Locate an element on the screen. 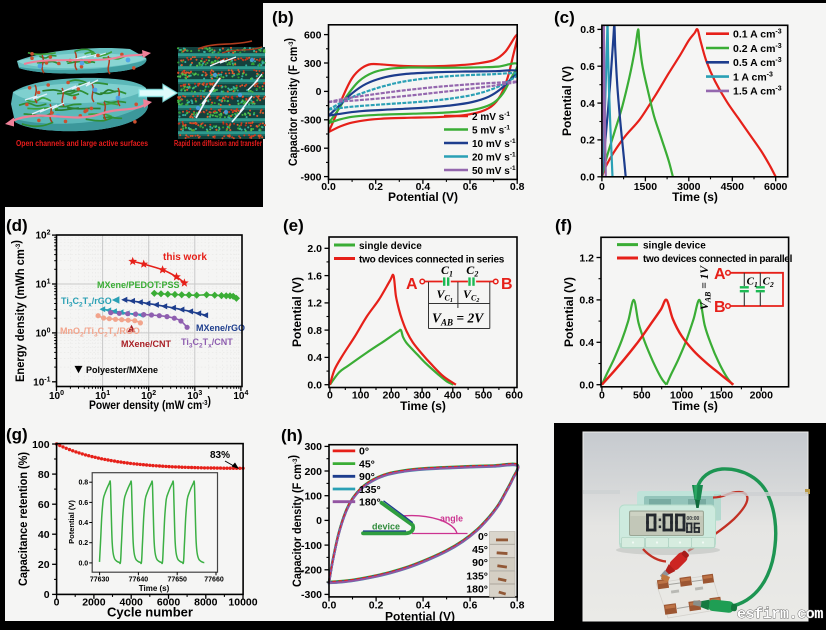  svg-text: -900 is located at coordinates (310, 177).